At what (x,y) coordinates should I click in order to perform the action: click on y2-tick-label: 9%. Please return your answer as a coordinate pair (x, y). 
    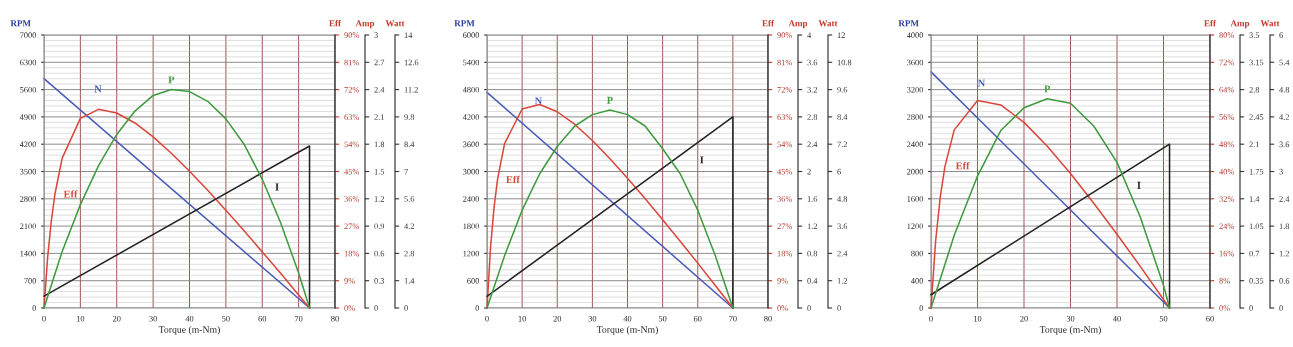
    Looking at the image, I should click on (349, 281).